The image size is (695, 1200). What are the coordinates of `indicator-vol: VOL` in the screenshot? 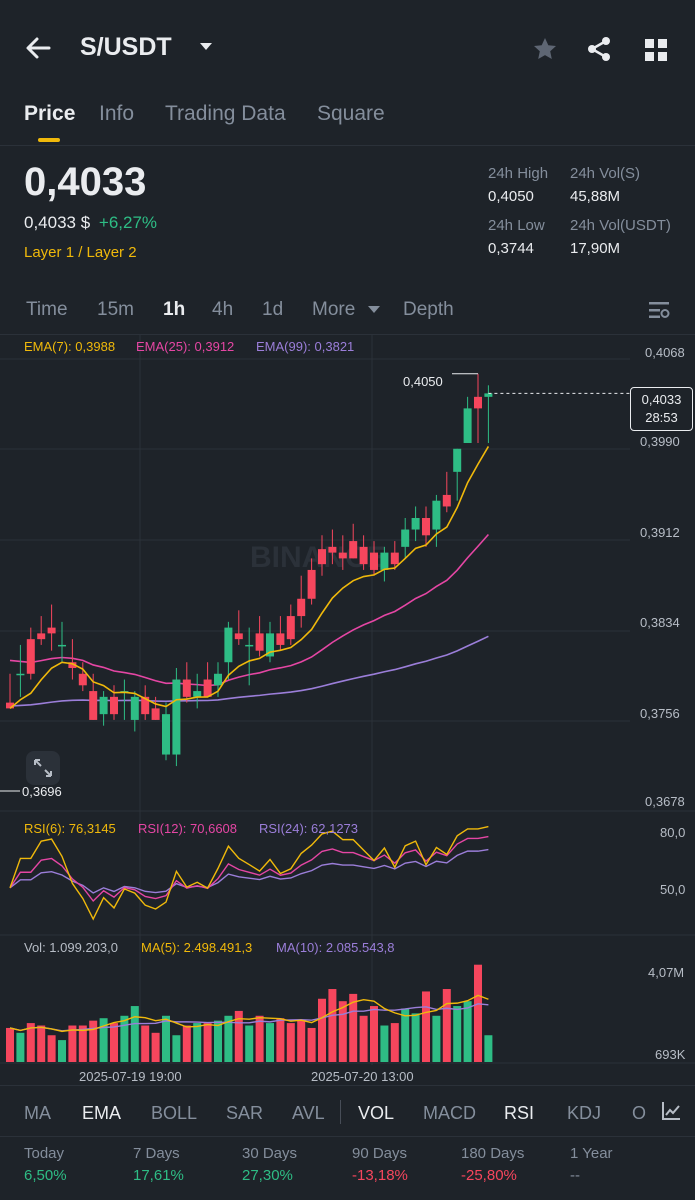 It's located at (376, 1113).